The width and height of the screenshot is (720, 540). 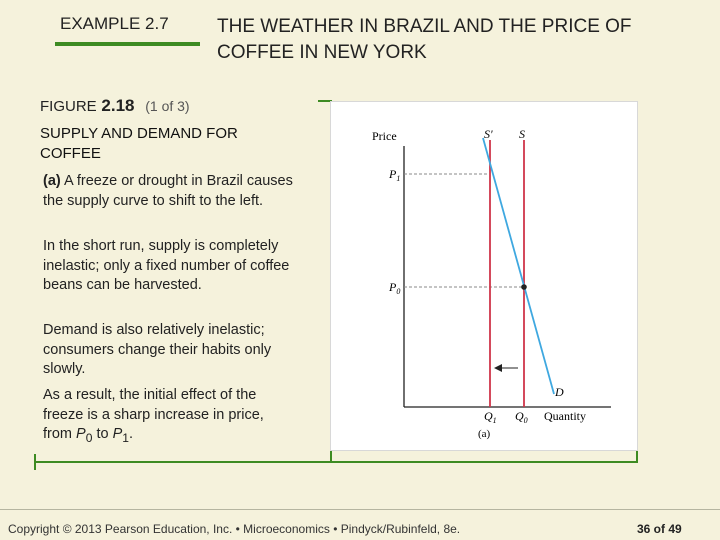 I want to click on q1-label: Q1, so click(x=490, y=417).